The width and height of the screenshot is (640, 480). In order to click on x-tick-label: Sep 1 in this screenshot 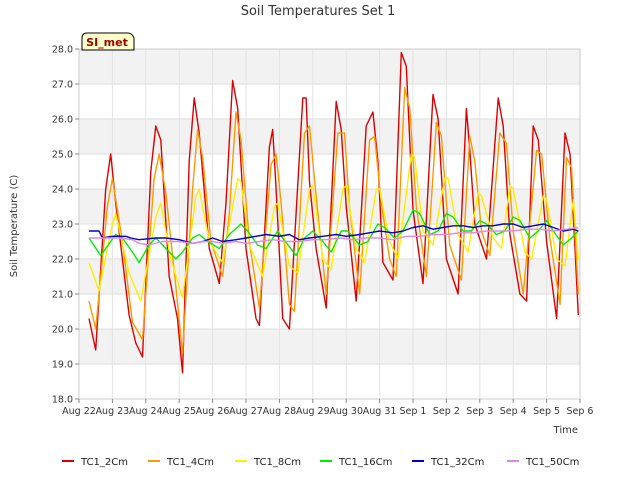, I will do `click(413, 411)`.